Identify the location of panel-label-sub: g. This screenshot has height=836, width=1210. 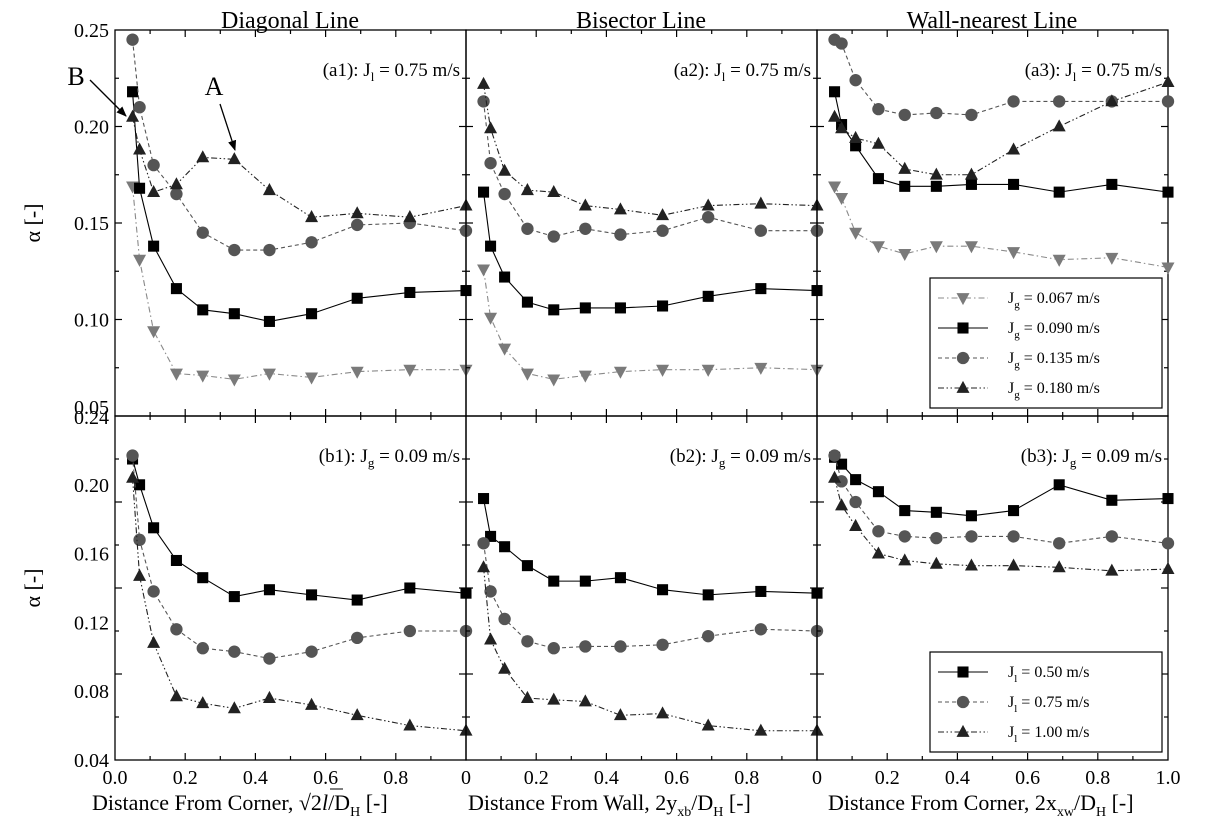
(1073, 462).